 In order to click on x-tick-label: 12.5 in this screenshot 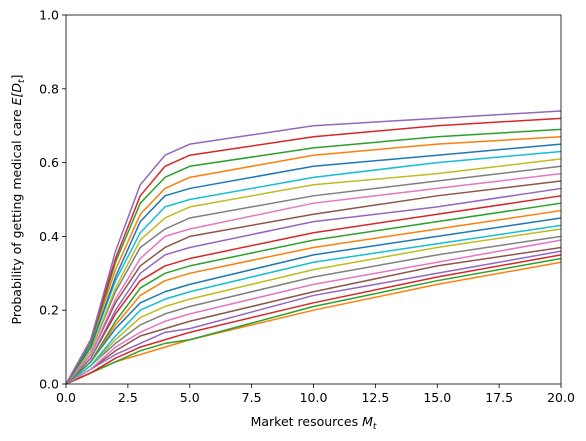, I will do `click(375, 397)`.